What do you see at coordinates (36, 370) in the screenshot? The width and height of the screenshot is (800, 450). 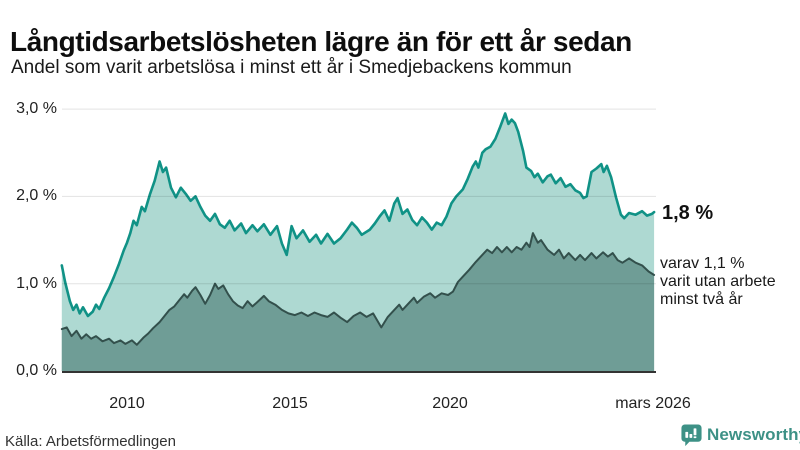 I see `y-tick-0: 0,0 %` at bounding box center [36, 370].